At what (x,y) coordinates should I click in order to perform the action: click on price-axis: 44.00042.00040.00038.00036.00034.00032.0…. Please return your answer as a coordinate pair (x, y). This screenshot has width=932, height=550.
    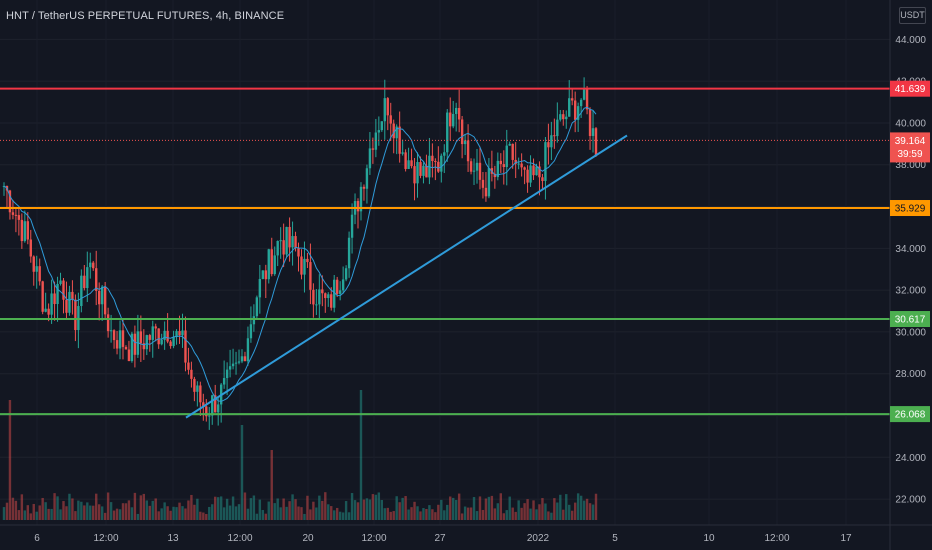
    Looking at the image, I should click on (909, 275).